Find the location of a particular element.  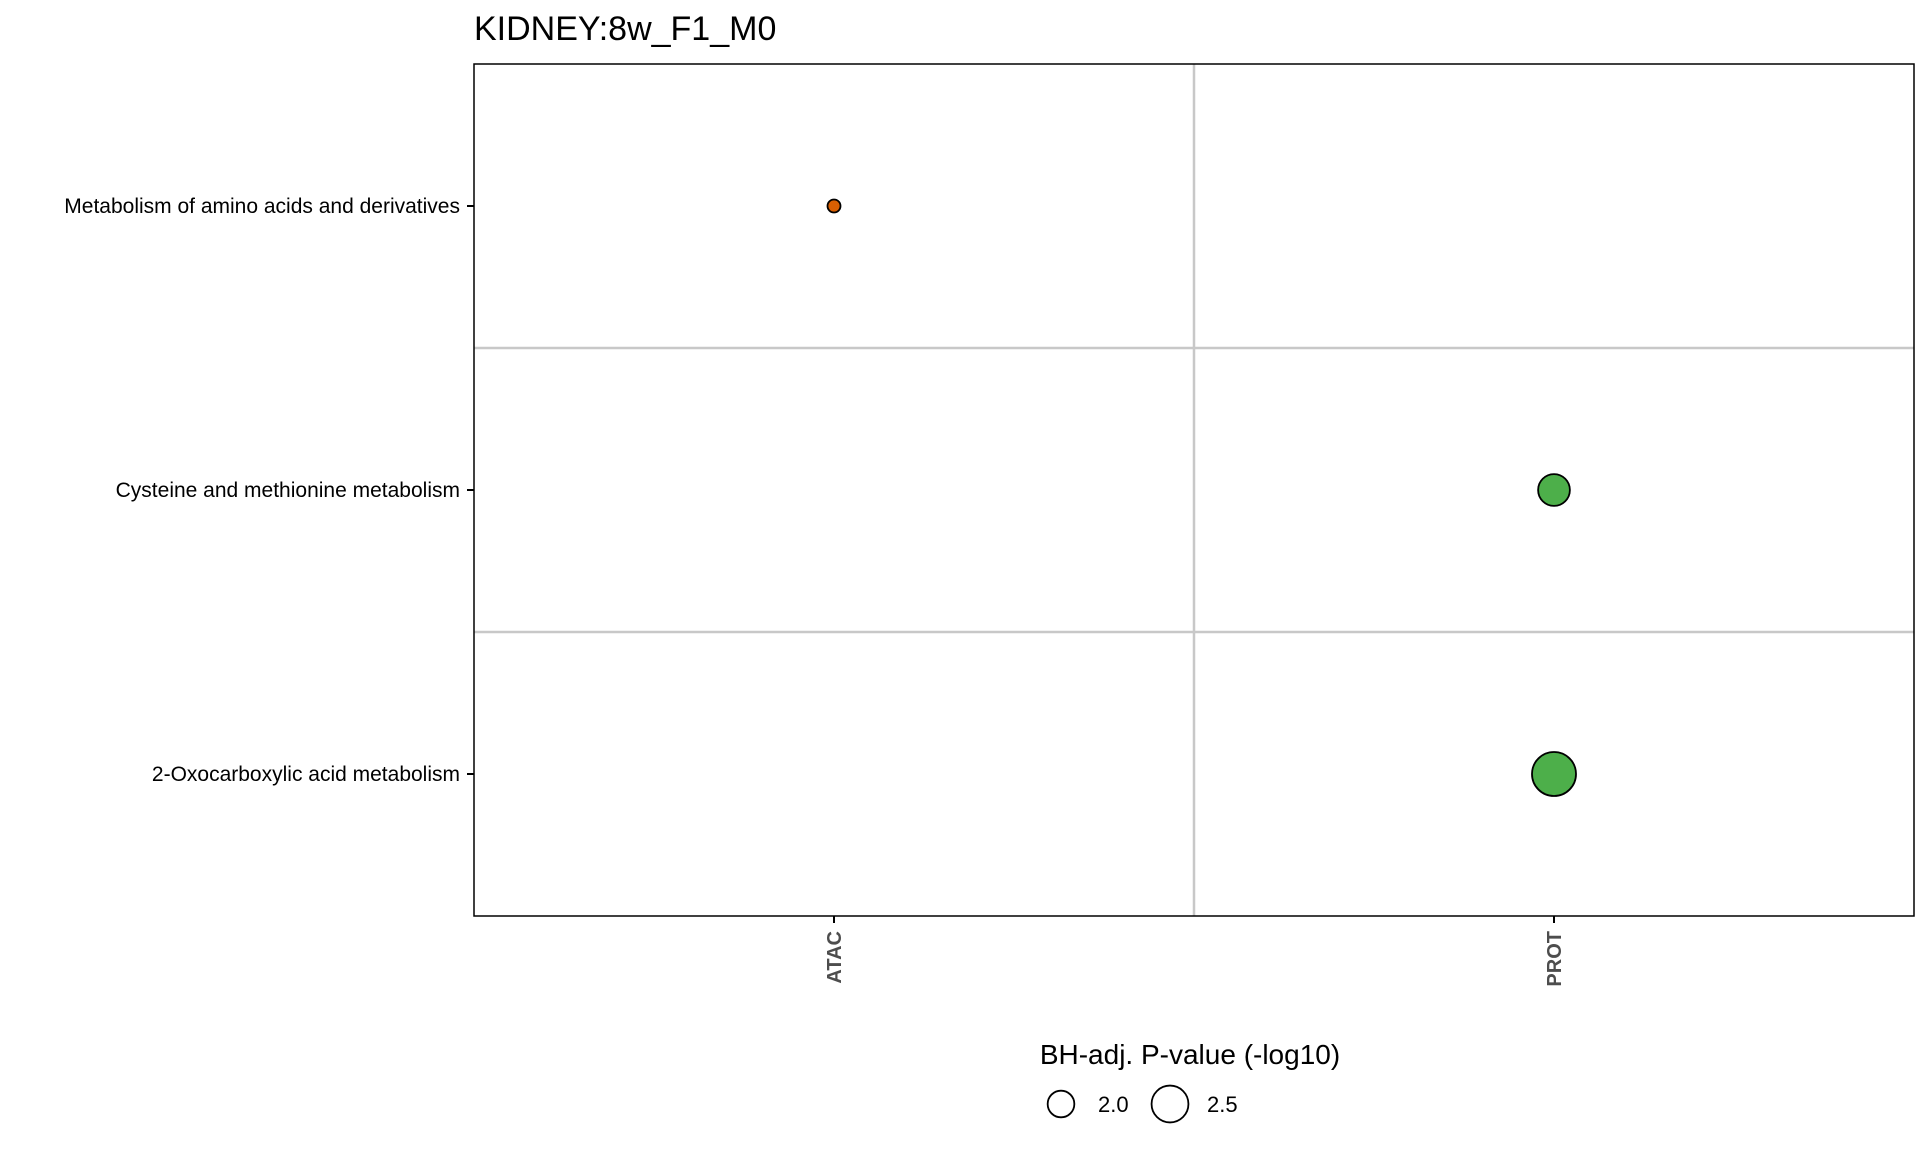

chart-title: KIDNEY:8w_F1_M0 is located at coordinates (625, 29).